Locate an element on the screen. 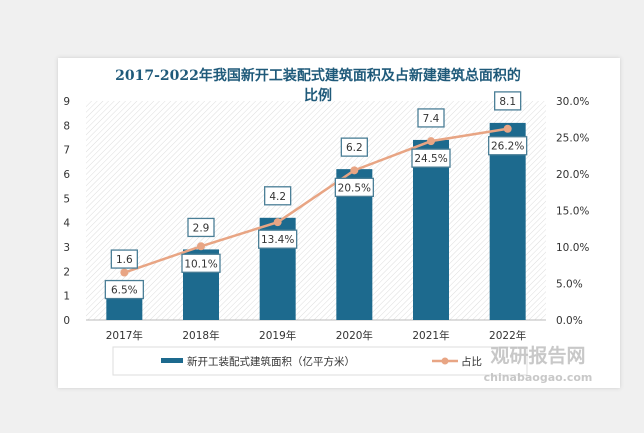  y-left-tick: 6 is located at coordinates (66, 175).